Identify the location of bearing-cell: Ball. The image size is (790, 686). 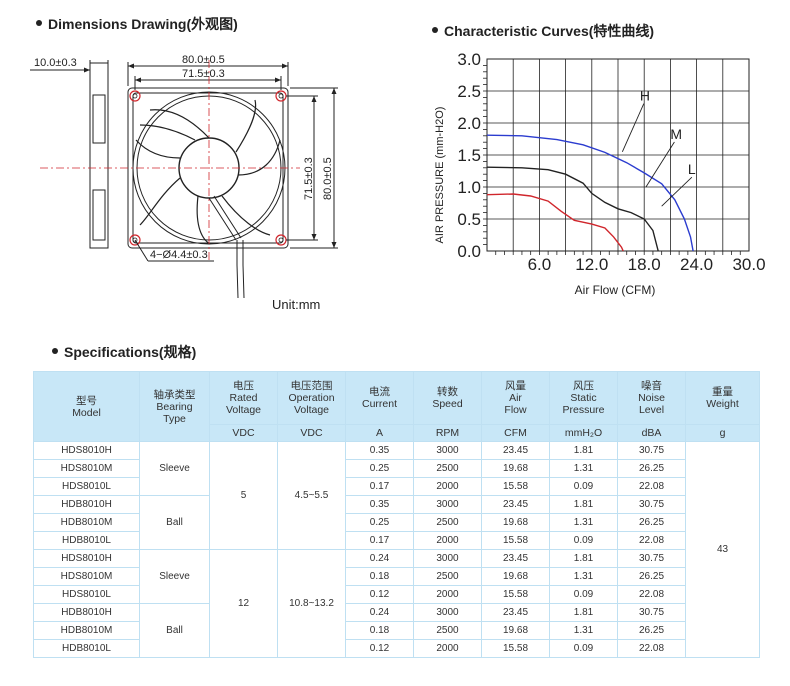
(174, 522).